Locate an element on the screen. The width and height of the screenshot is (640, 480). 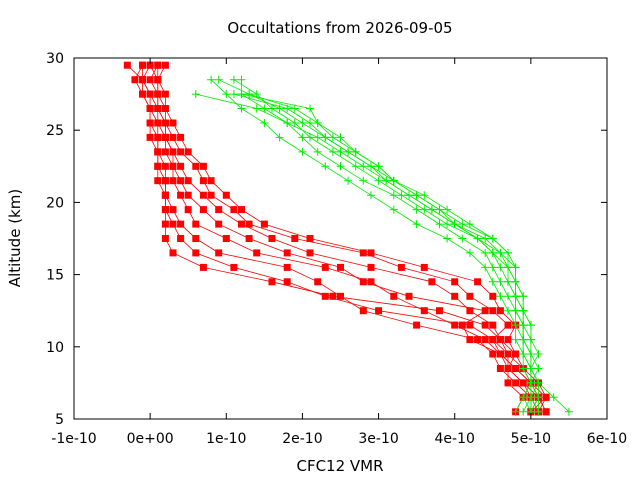
chart-title: Occultations from 2026-09-05 is located at coordinates (339, 28).